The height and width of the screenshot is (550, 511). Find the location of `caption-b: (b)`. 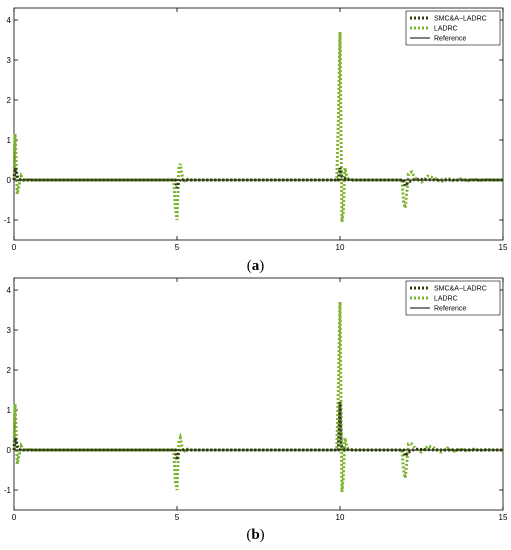

caption-b: (b) is located at coordinates (255, 535).